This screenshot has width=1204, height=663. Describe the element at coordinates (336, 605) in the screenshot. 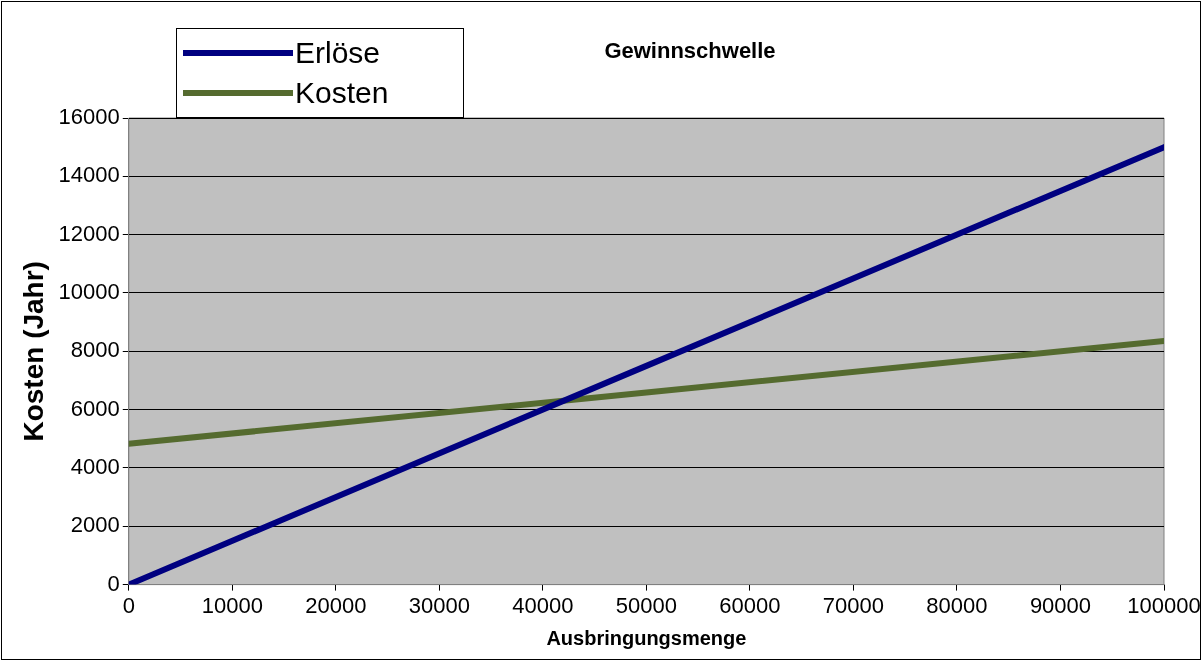

I see `x-tick-label: 20000` at that location.